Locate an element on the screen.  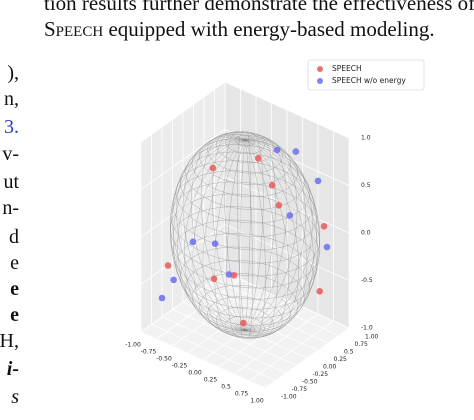
legend-box is located at coordinates (366, 75).